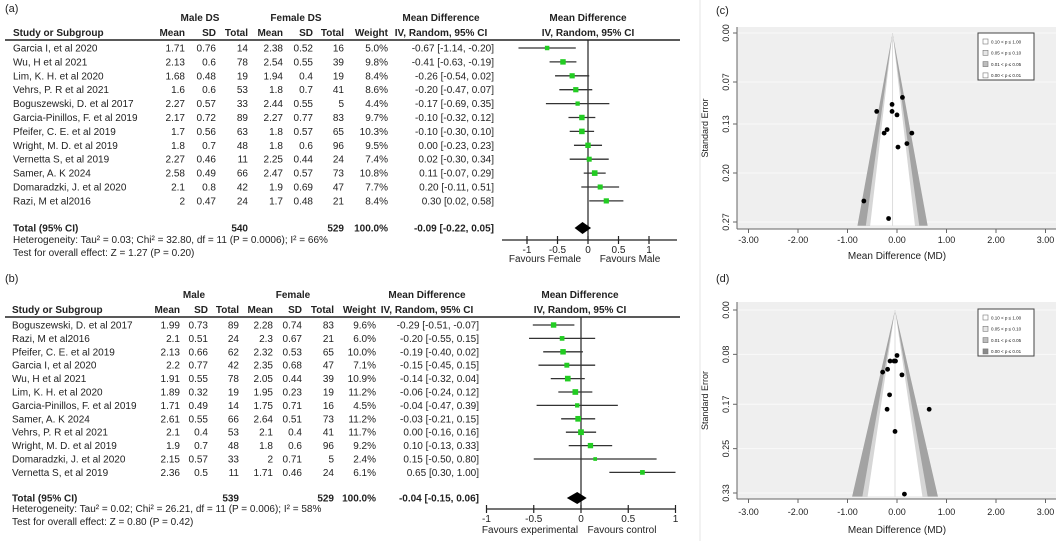 The height and width of the screenshot is (541, 1059). I want to click on cell-ci: -0.06 [-0.24, 0.12], so click(439, 393).